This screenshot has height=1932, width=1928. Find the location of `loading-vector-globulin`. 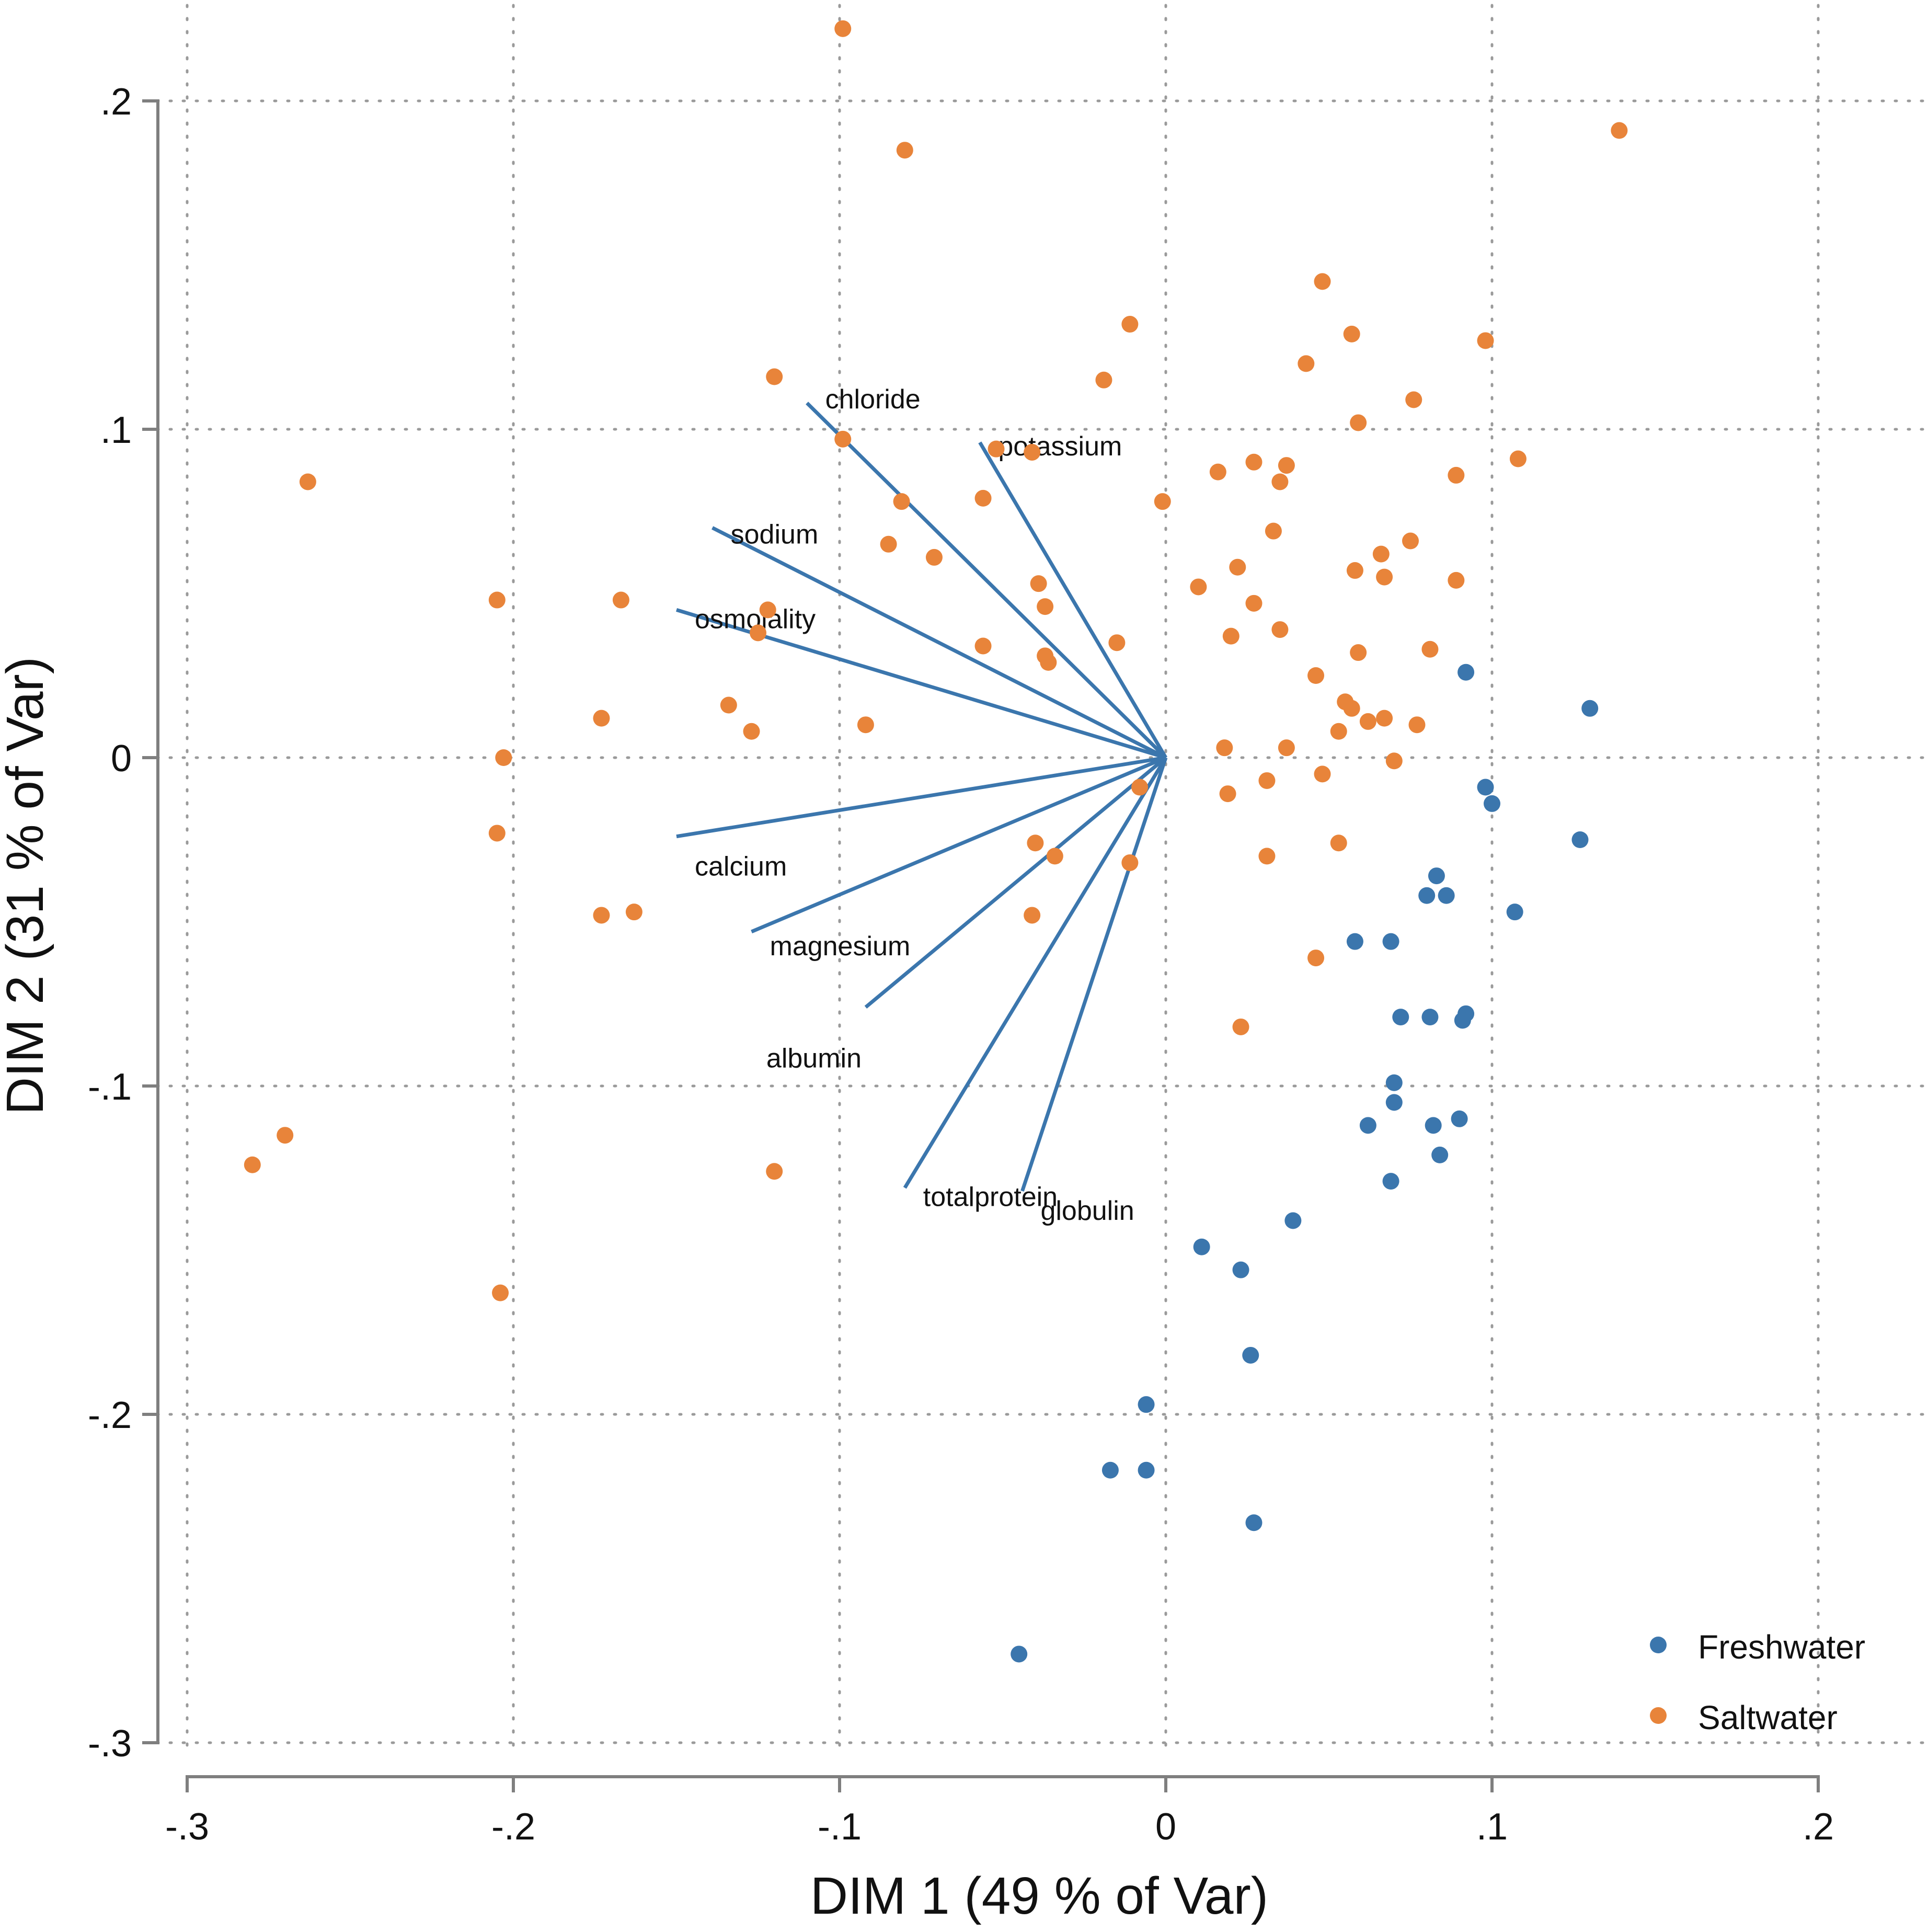

loading-vector-globulin is located at coordinates (1094, 974).